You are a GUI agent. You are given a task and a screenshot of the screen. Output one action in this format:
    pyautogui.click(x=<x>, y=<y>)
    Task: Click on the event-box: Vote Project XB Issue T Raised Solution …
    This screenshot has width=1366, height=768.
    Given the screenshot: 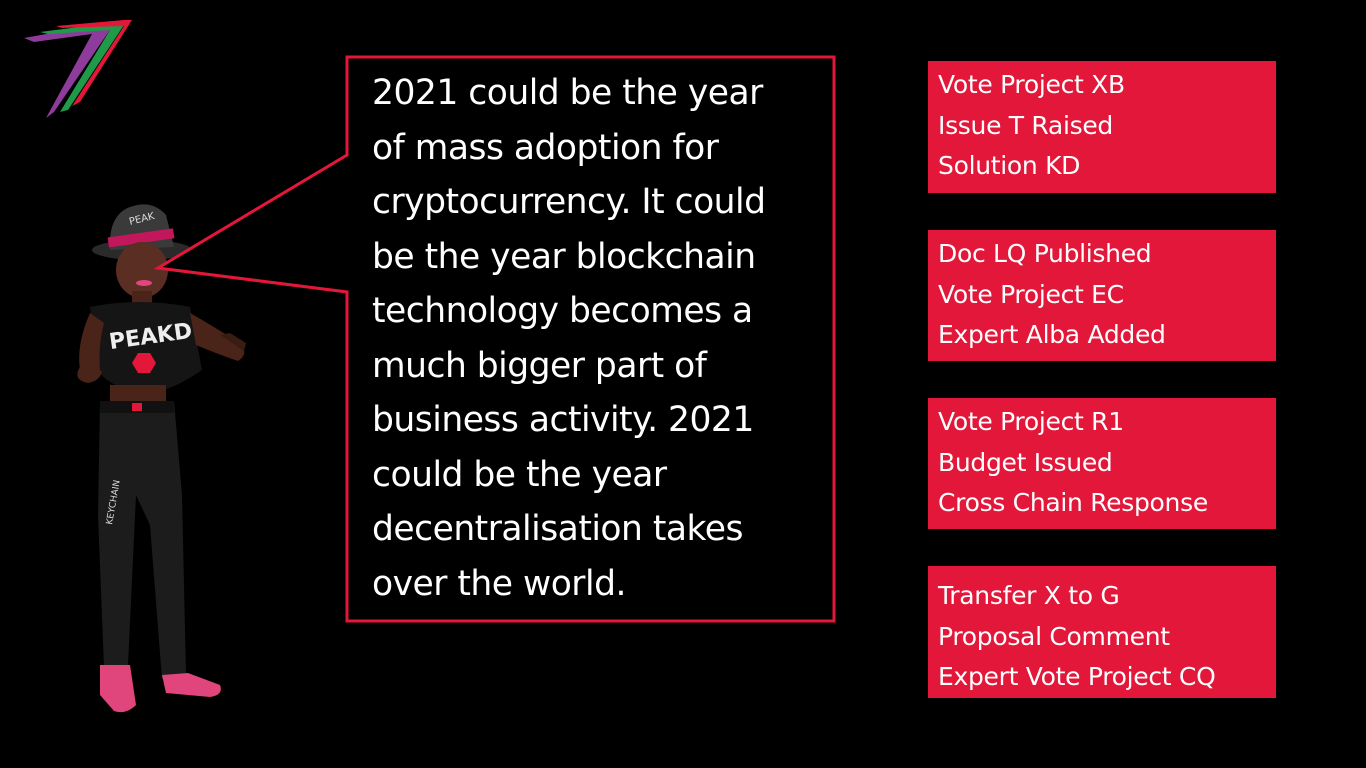 What is the action you would take?
    pyautogui.click(x=1102, y=127)
    